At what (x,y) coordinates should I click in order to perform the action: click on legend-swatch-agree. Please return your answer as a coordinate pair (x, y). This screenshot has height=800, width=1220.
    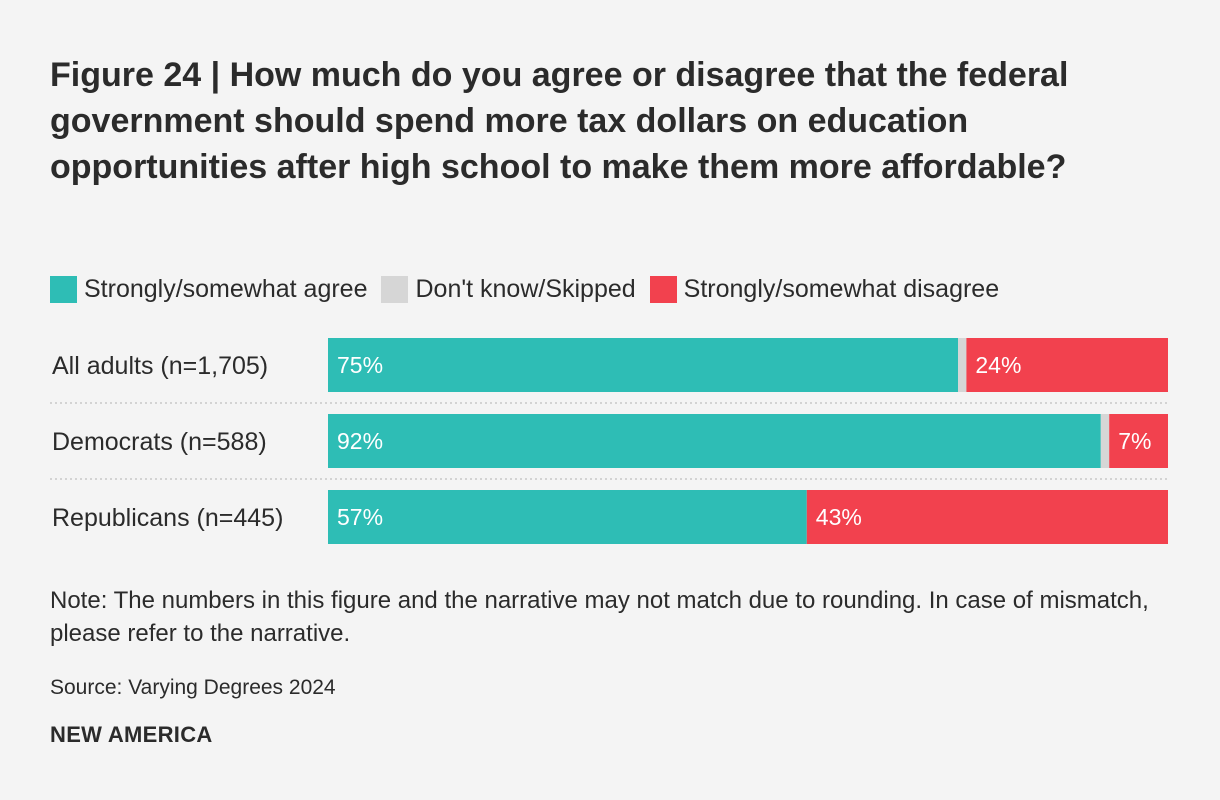
    Looking at the image, I should click on (63, 289).